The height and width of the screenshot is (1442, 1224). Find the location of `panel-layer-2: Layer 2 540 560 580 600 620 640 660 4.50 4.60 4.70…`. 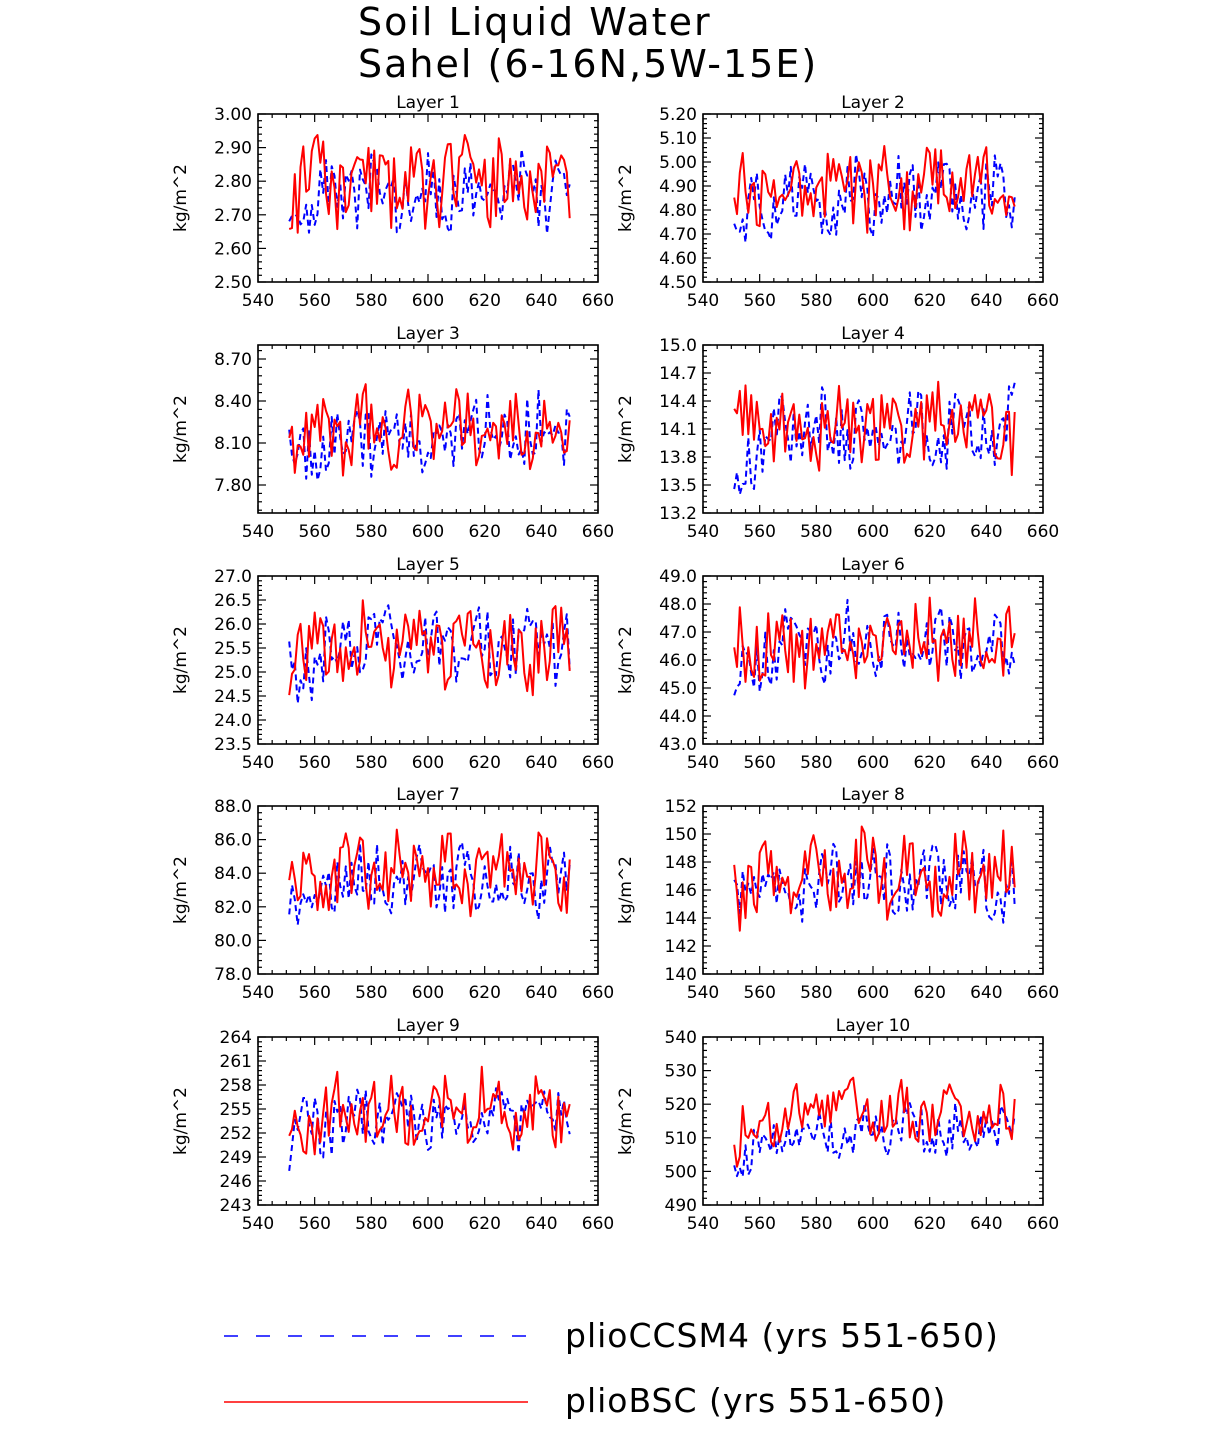

panel-layer-2: Layer 2 540 560 580 600 620 640 660 4.50 4.60 4.70… is located at coordinates (837, 202).